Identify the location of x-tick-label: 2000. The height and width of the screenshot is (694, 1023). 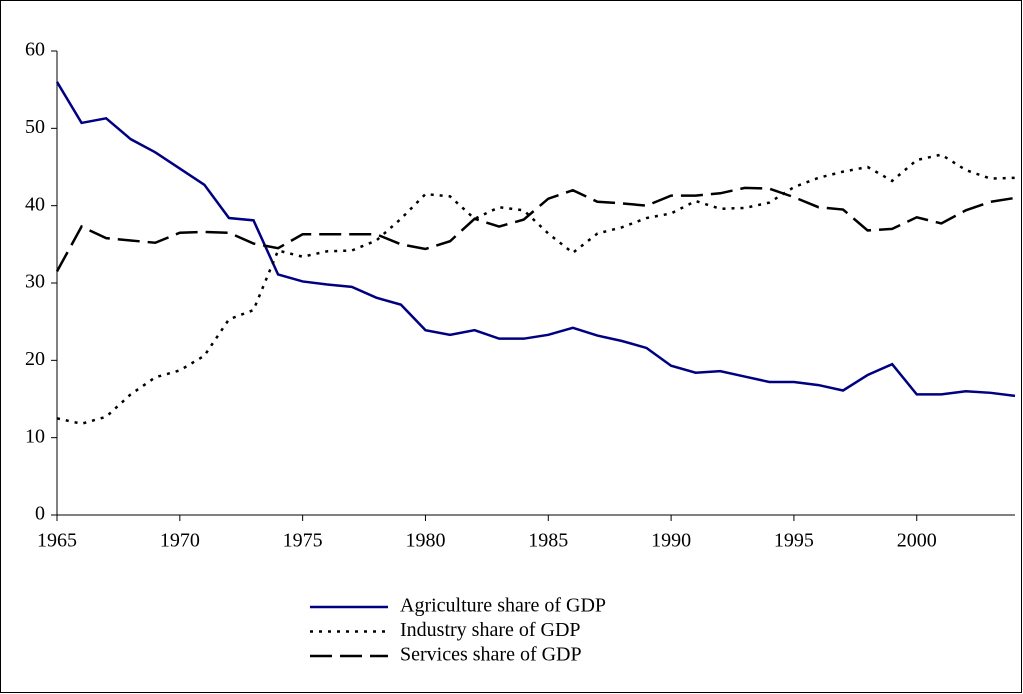
(917, 541).